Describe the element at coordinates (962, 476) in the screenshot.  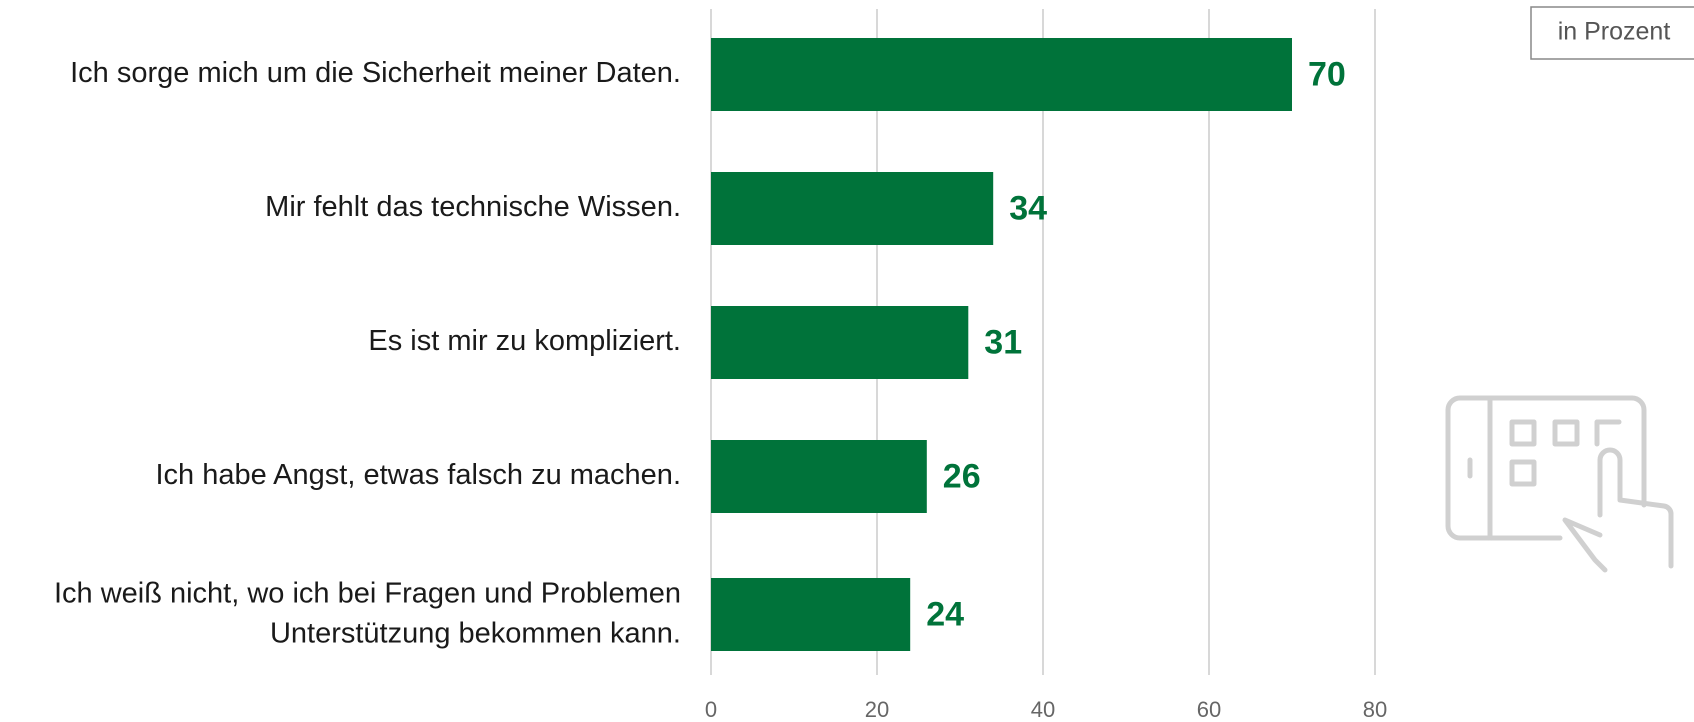
I see `value-label: 26` at that location.